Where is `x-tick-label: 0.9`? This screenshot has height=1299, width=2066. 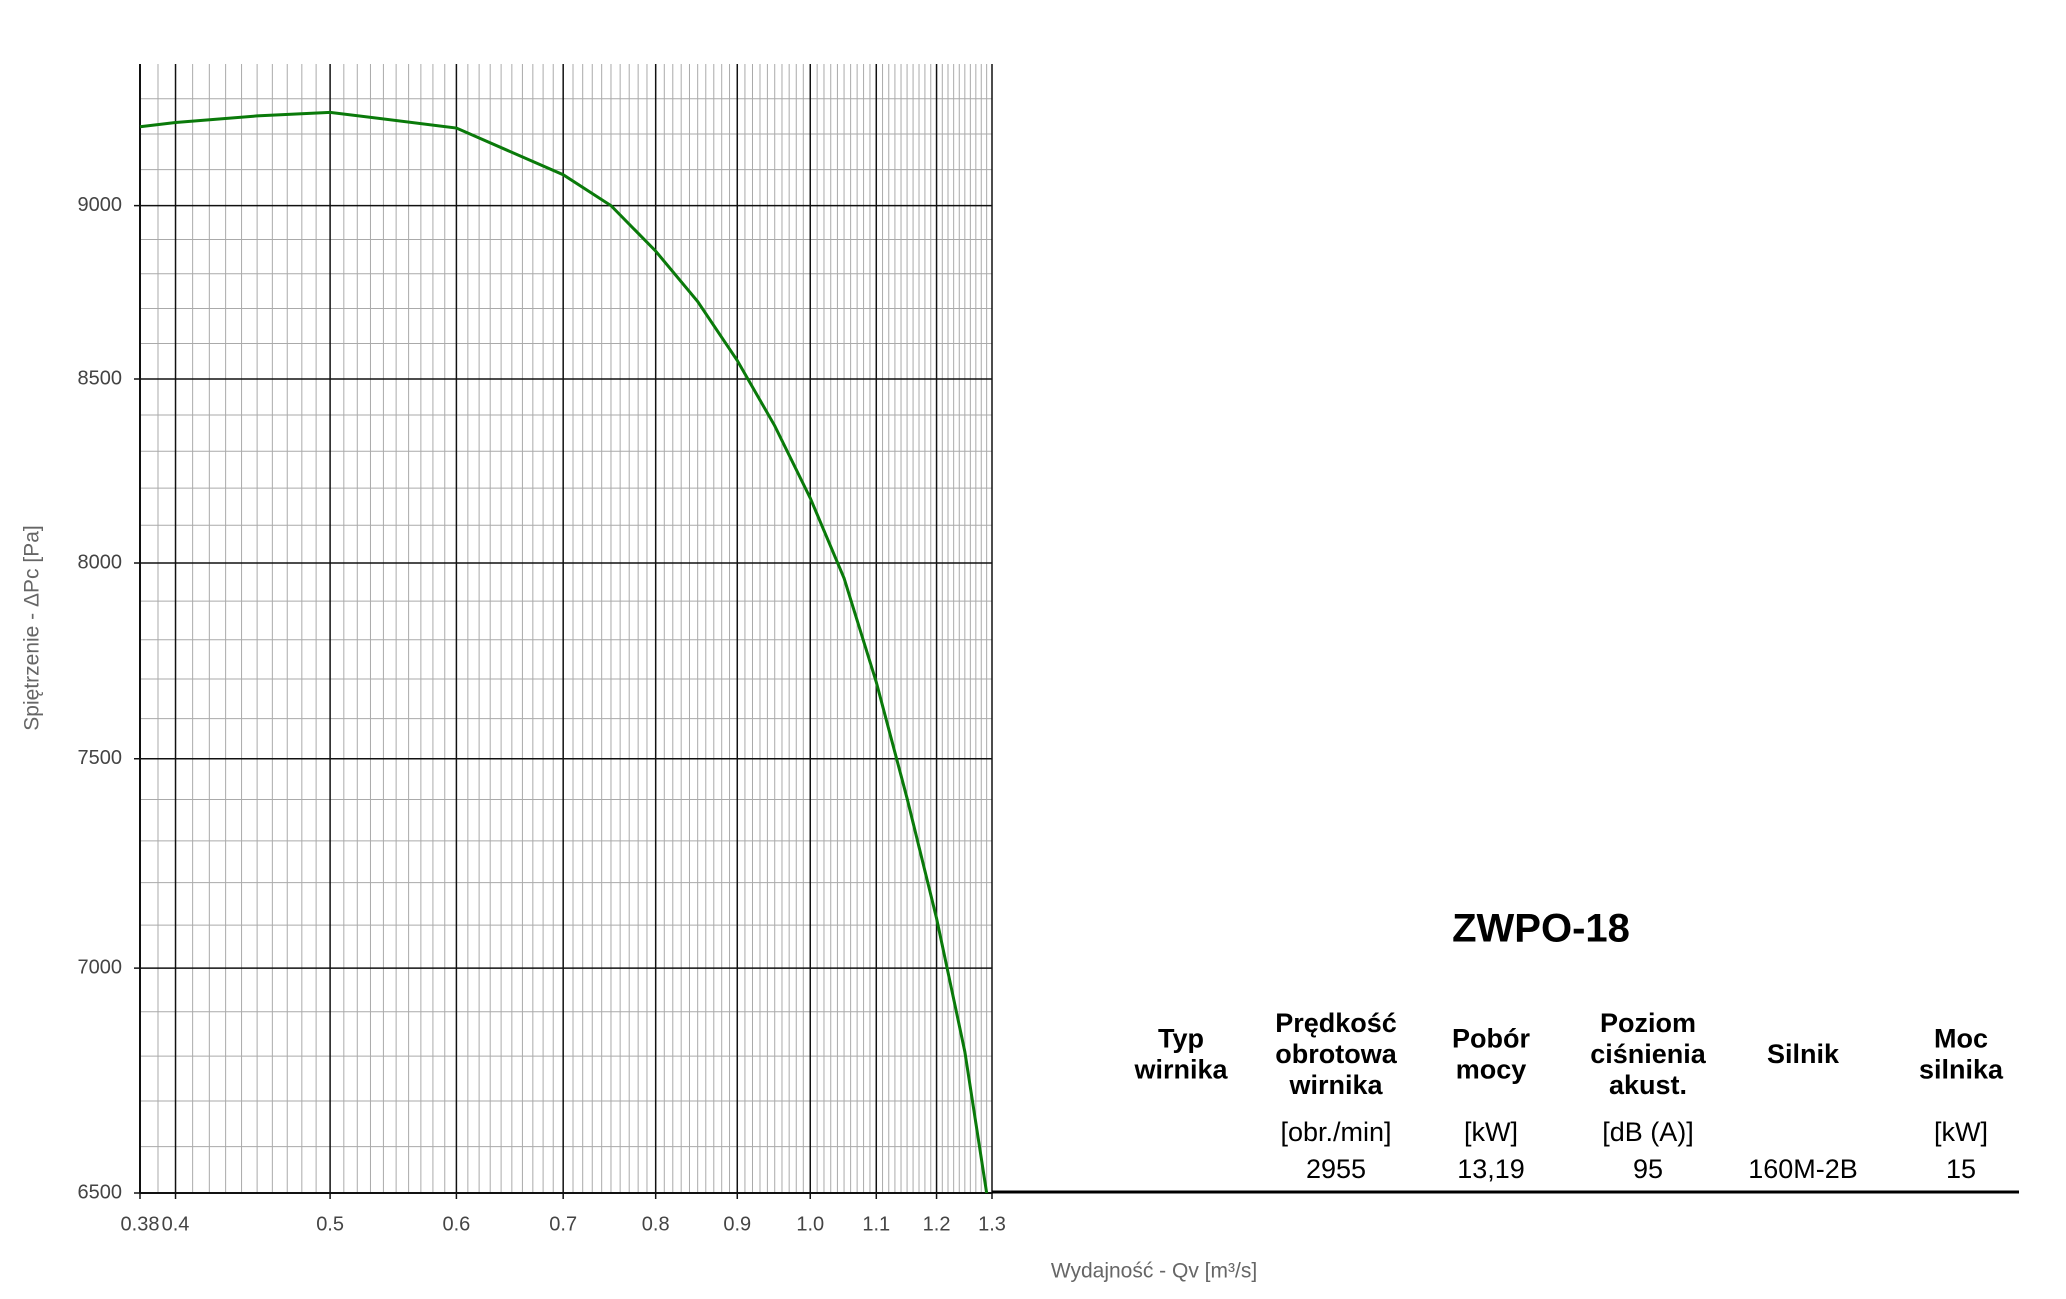 x-tick-label: 0.9 is located at coordinates (737, 1224).